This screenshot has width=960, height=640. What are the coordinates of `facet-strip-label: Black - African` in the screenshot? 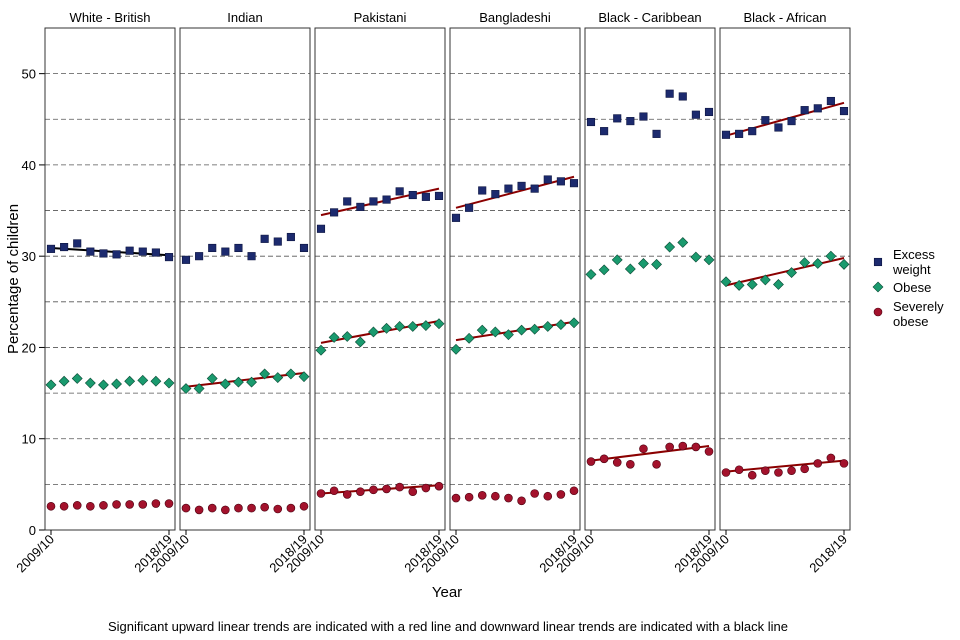 It's located at (784, 17).